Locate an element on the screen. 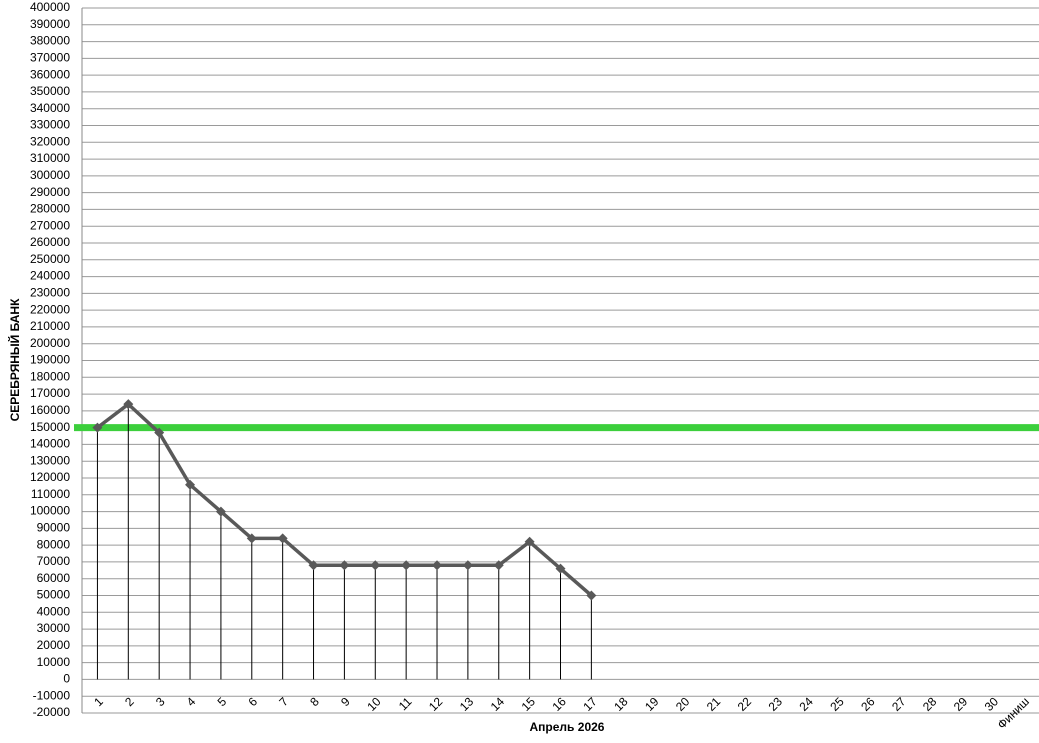  y-tick-label: 190000 is located at coordinates (50, 360).